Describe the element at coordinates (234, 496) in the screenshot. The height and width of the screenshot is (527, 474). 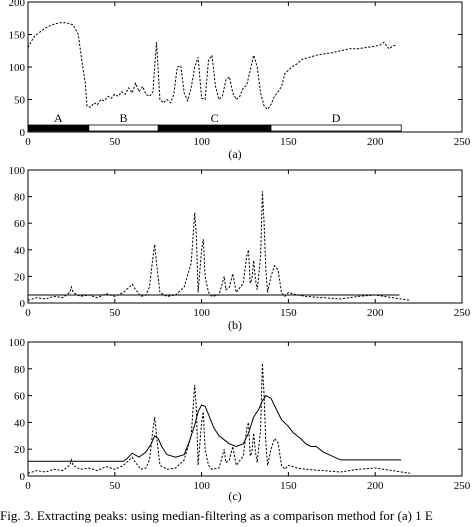
I see `panel-caption: (c)` at that location.